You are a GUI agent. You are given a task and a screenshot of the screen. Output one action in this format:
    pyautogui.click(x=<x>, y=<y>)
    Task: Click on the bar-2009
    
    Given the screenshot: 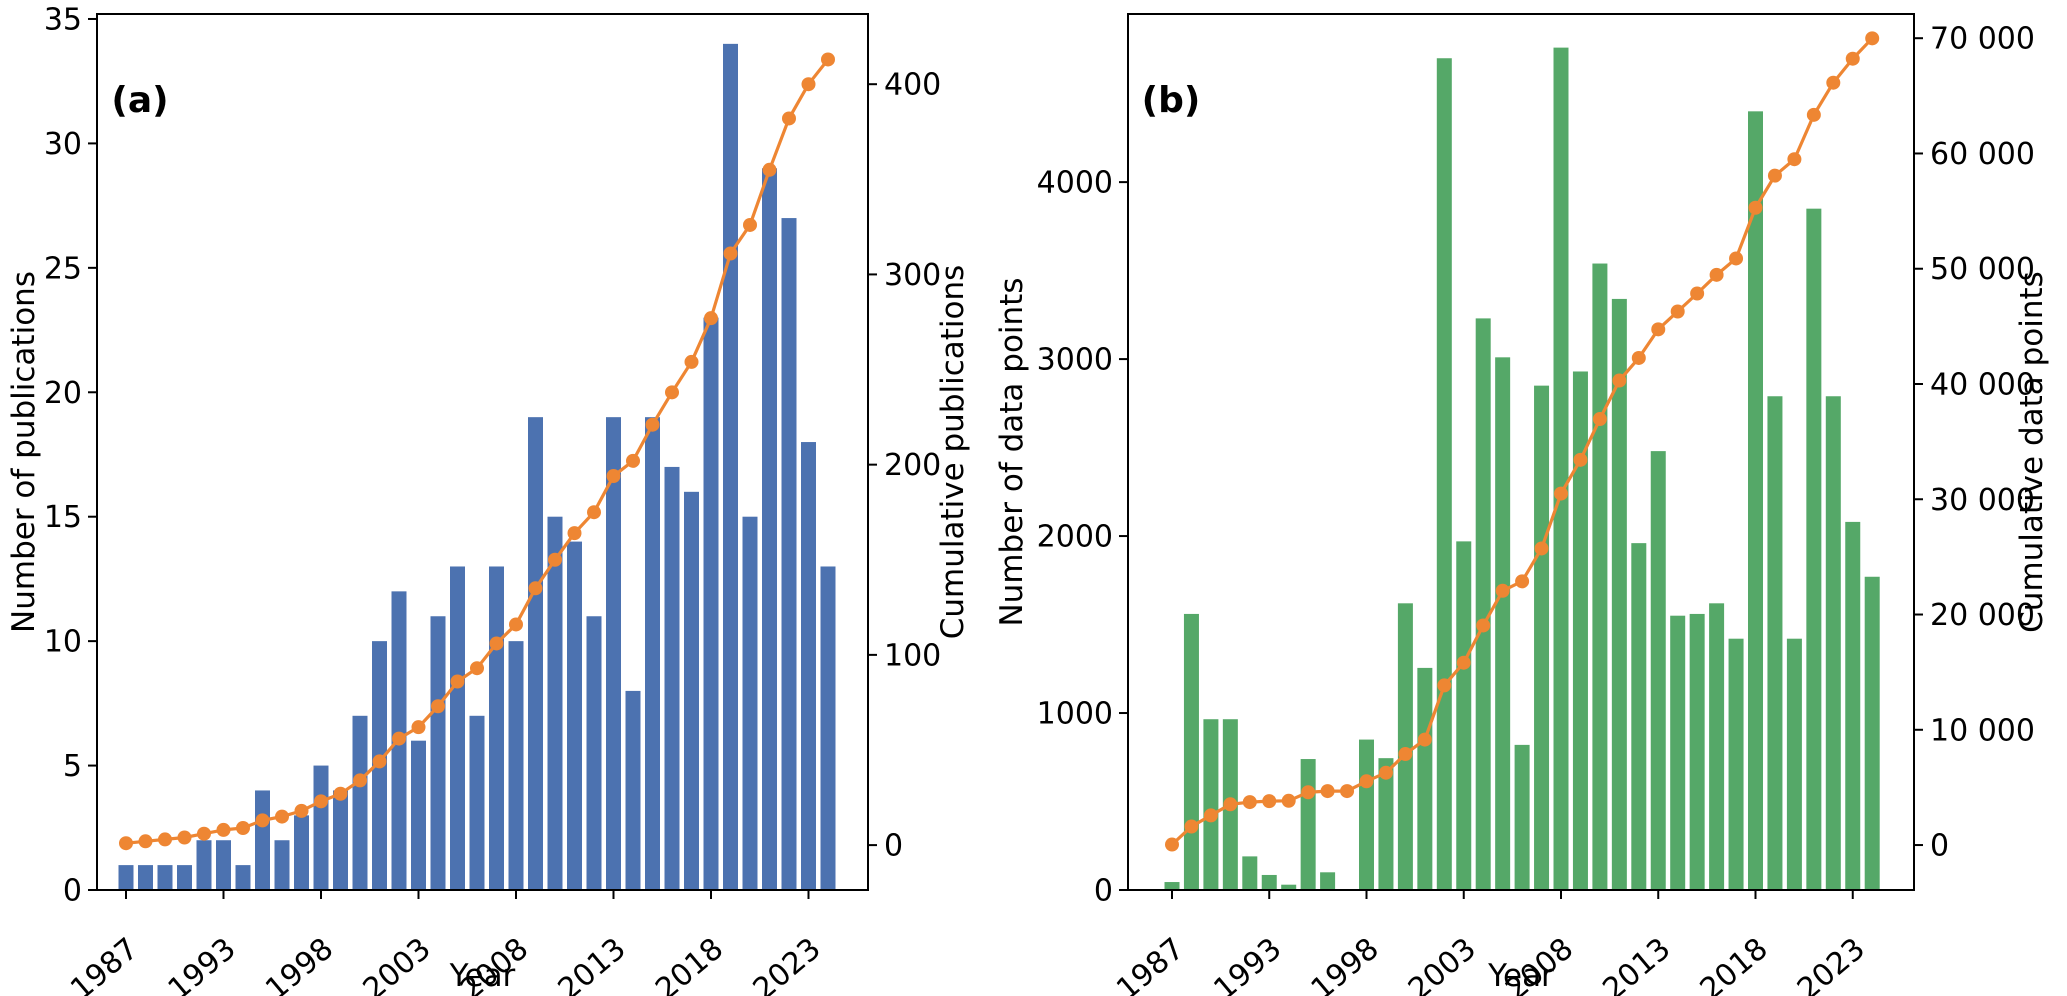 What is the action you would take?
    pyautogui.click(x=535, y=653)
    